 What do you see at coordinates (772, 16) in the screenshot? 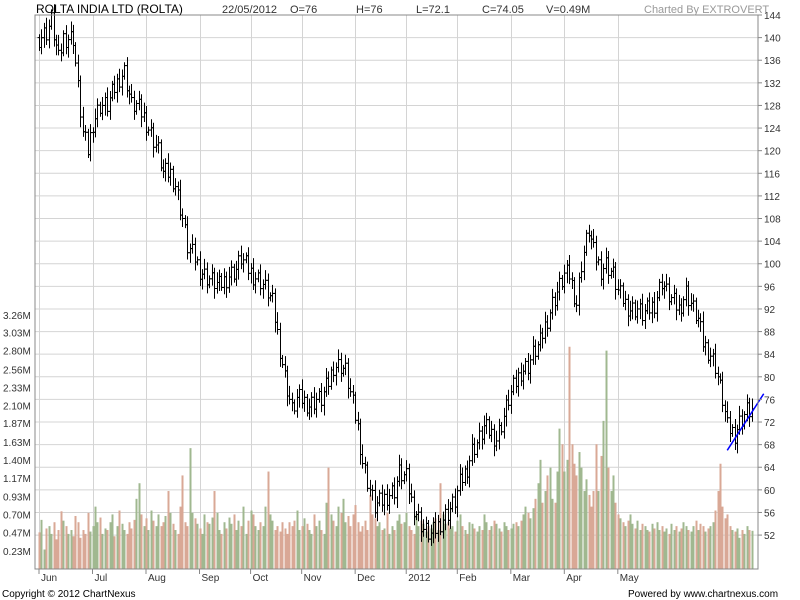
I see `price-tick-label: 144` at bounding box center [772, 16].